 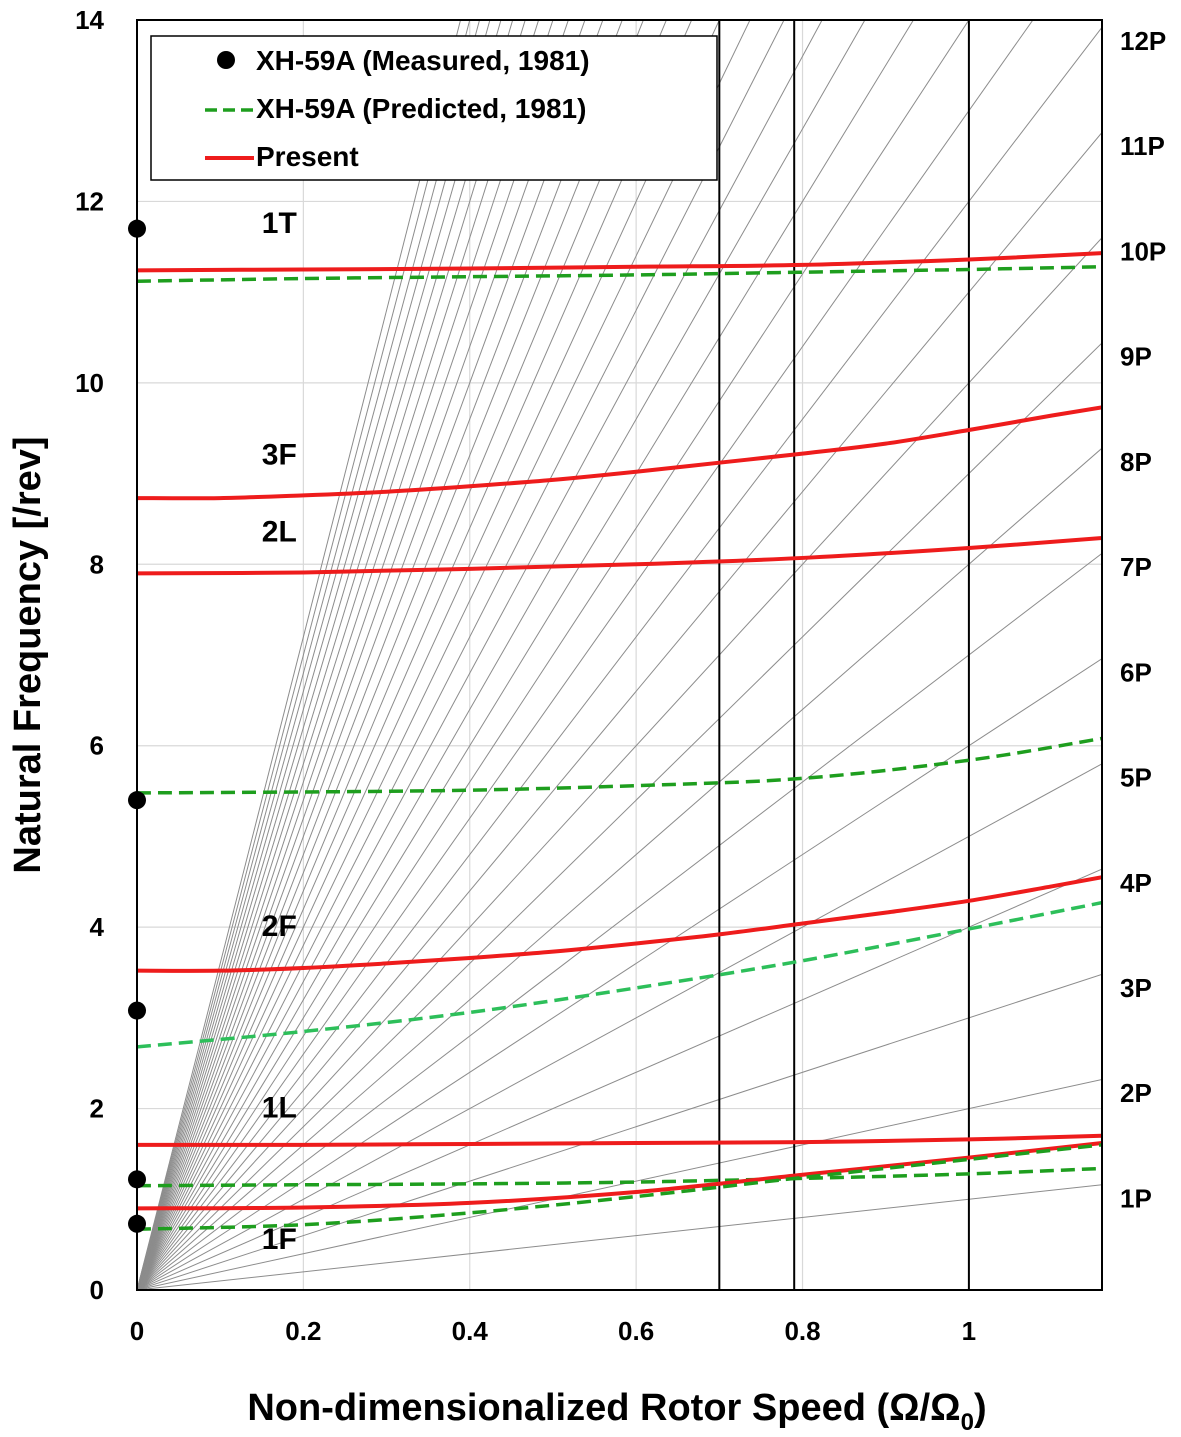 I want to click on series-line-predicted-2f, so click(x=619, y=974).